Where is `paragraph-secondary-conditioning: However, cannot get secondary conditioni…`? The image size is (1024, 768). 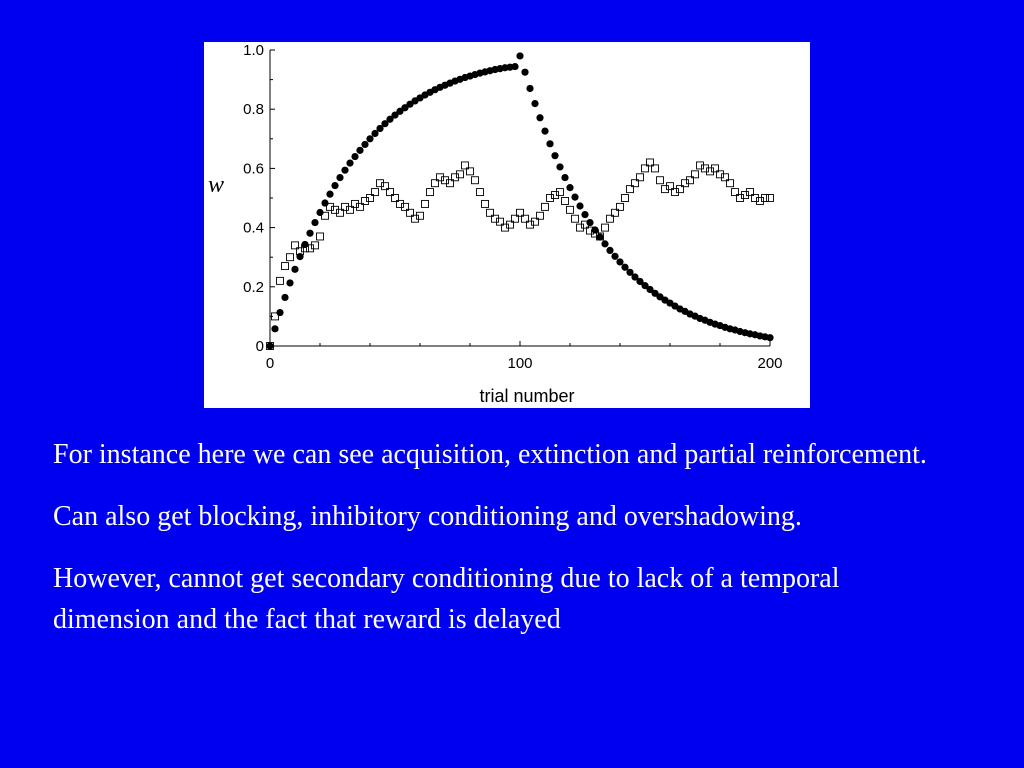
paragraph-secondary-conditioning: However, cannot get secondary conditioni… is located at coordinates (446, 599).